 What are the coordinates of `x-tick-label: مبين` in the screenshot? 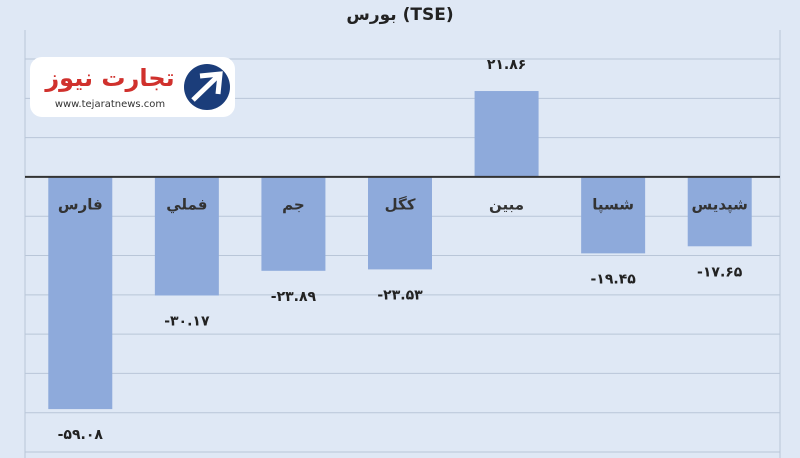 It's located at (506, 204).